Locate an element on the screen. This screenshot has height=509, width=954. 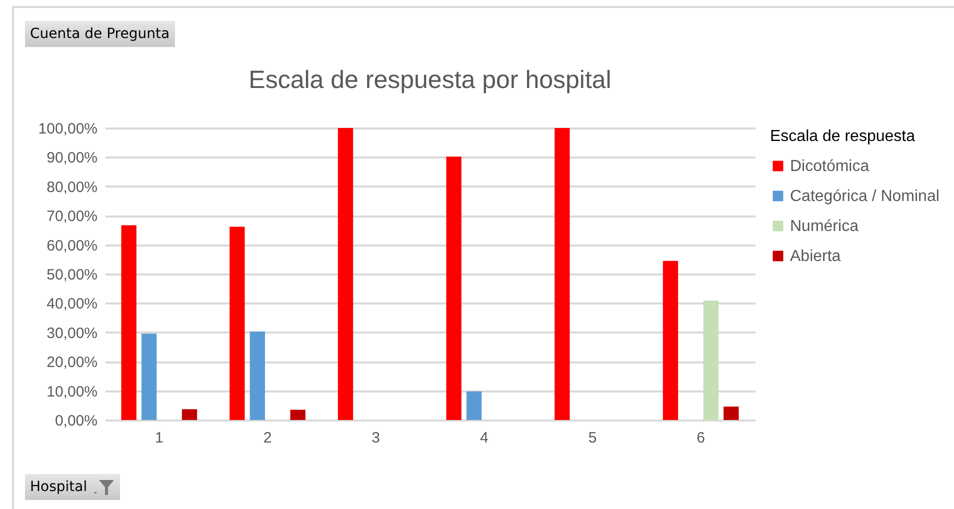
y-tick-label: 50,00% is located at coordinates (72, 275).